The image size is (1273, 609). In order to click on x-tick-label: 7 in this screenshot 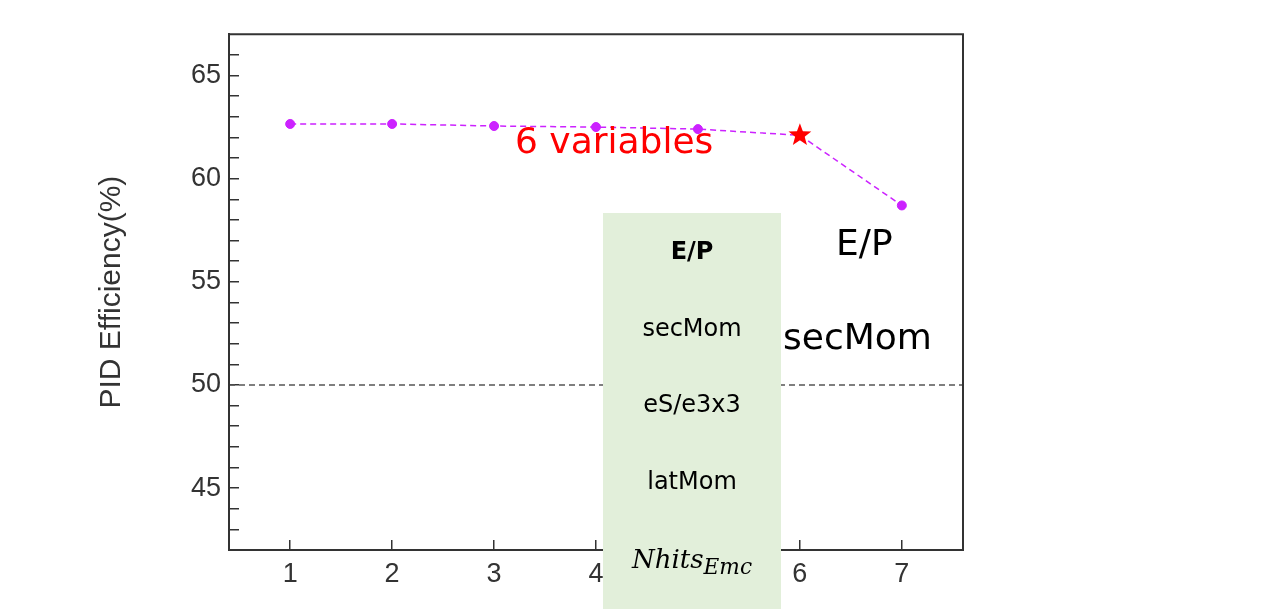, I will do `click(902, 572)`.